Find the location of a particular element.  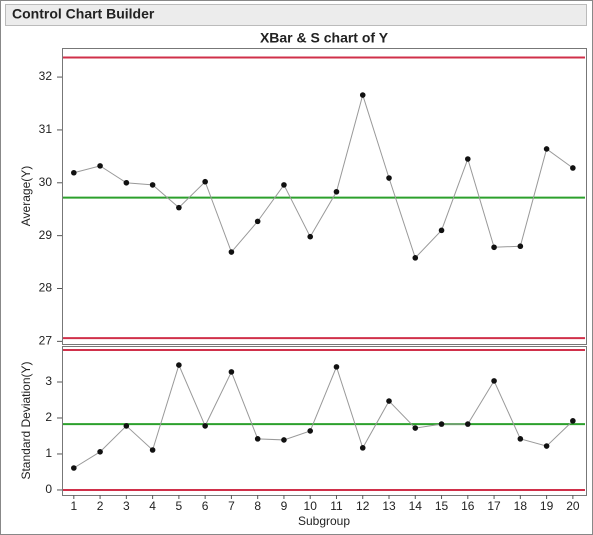

x-tick-label: 9 is located at coordinates (284, 506).